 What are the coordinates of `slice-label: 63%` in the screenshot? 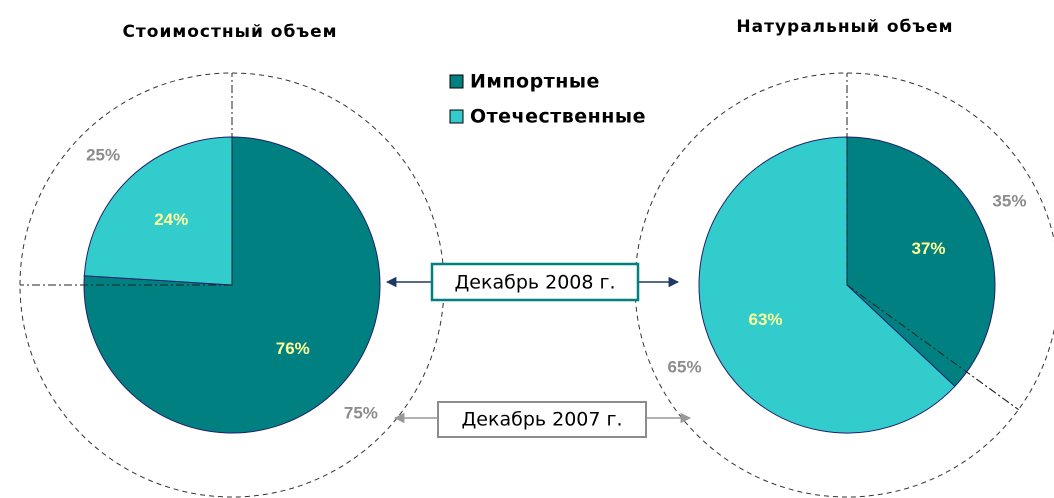 It's located at (765, 319).